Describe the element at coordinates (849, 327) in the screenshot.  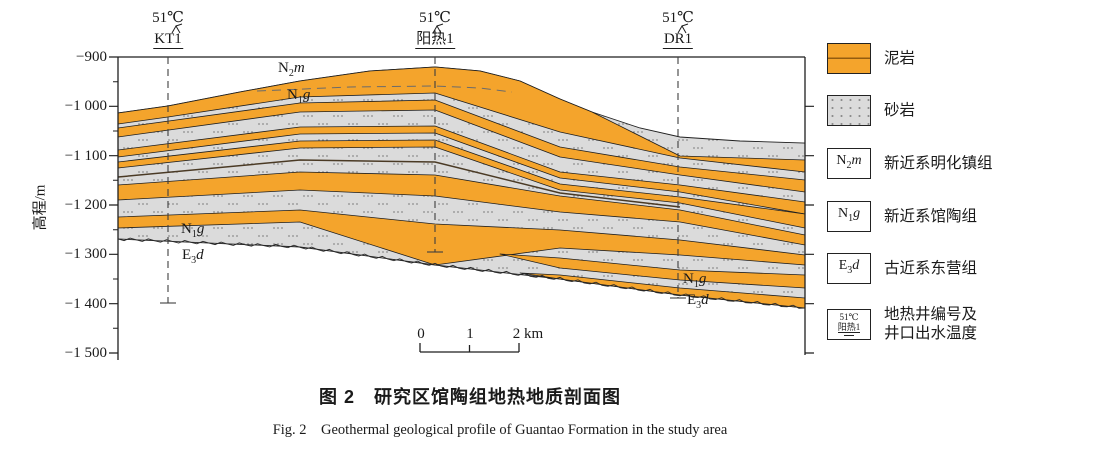
I see `well-symbol-name: 阳热1` at that location.